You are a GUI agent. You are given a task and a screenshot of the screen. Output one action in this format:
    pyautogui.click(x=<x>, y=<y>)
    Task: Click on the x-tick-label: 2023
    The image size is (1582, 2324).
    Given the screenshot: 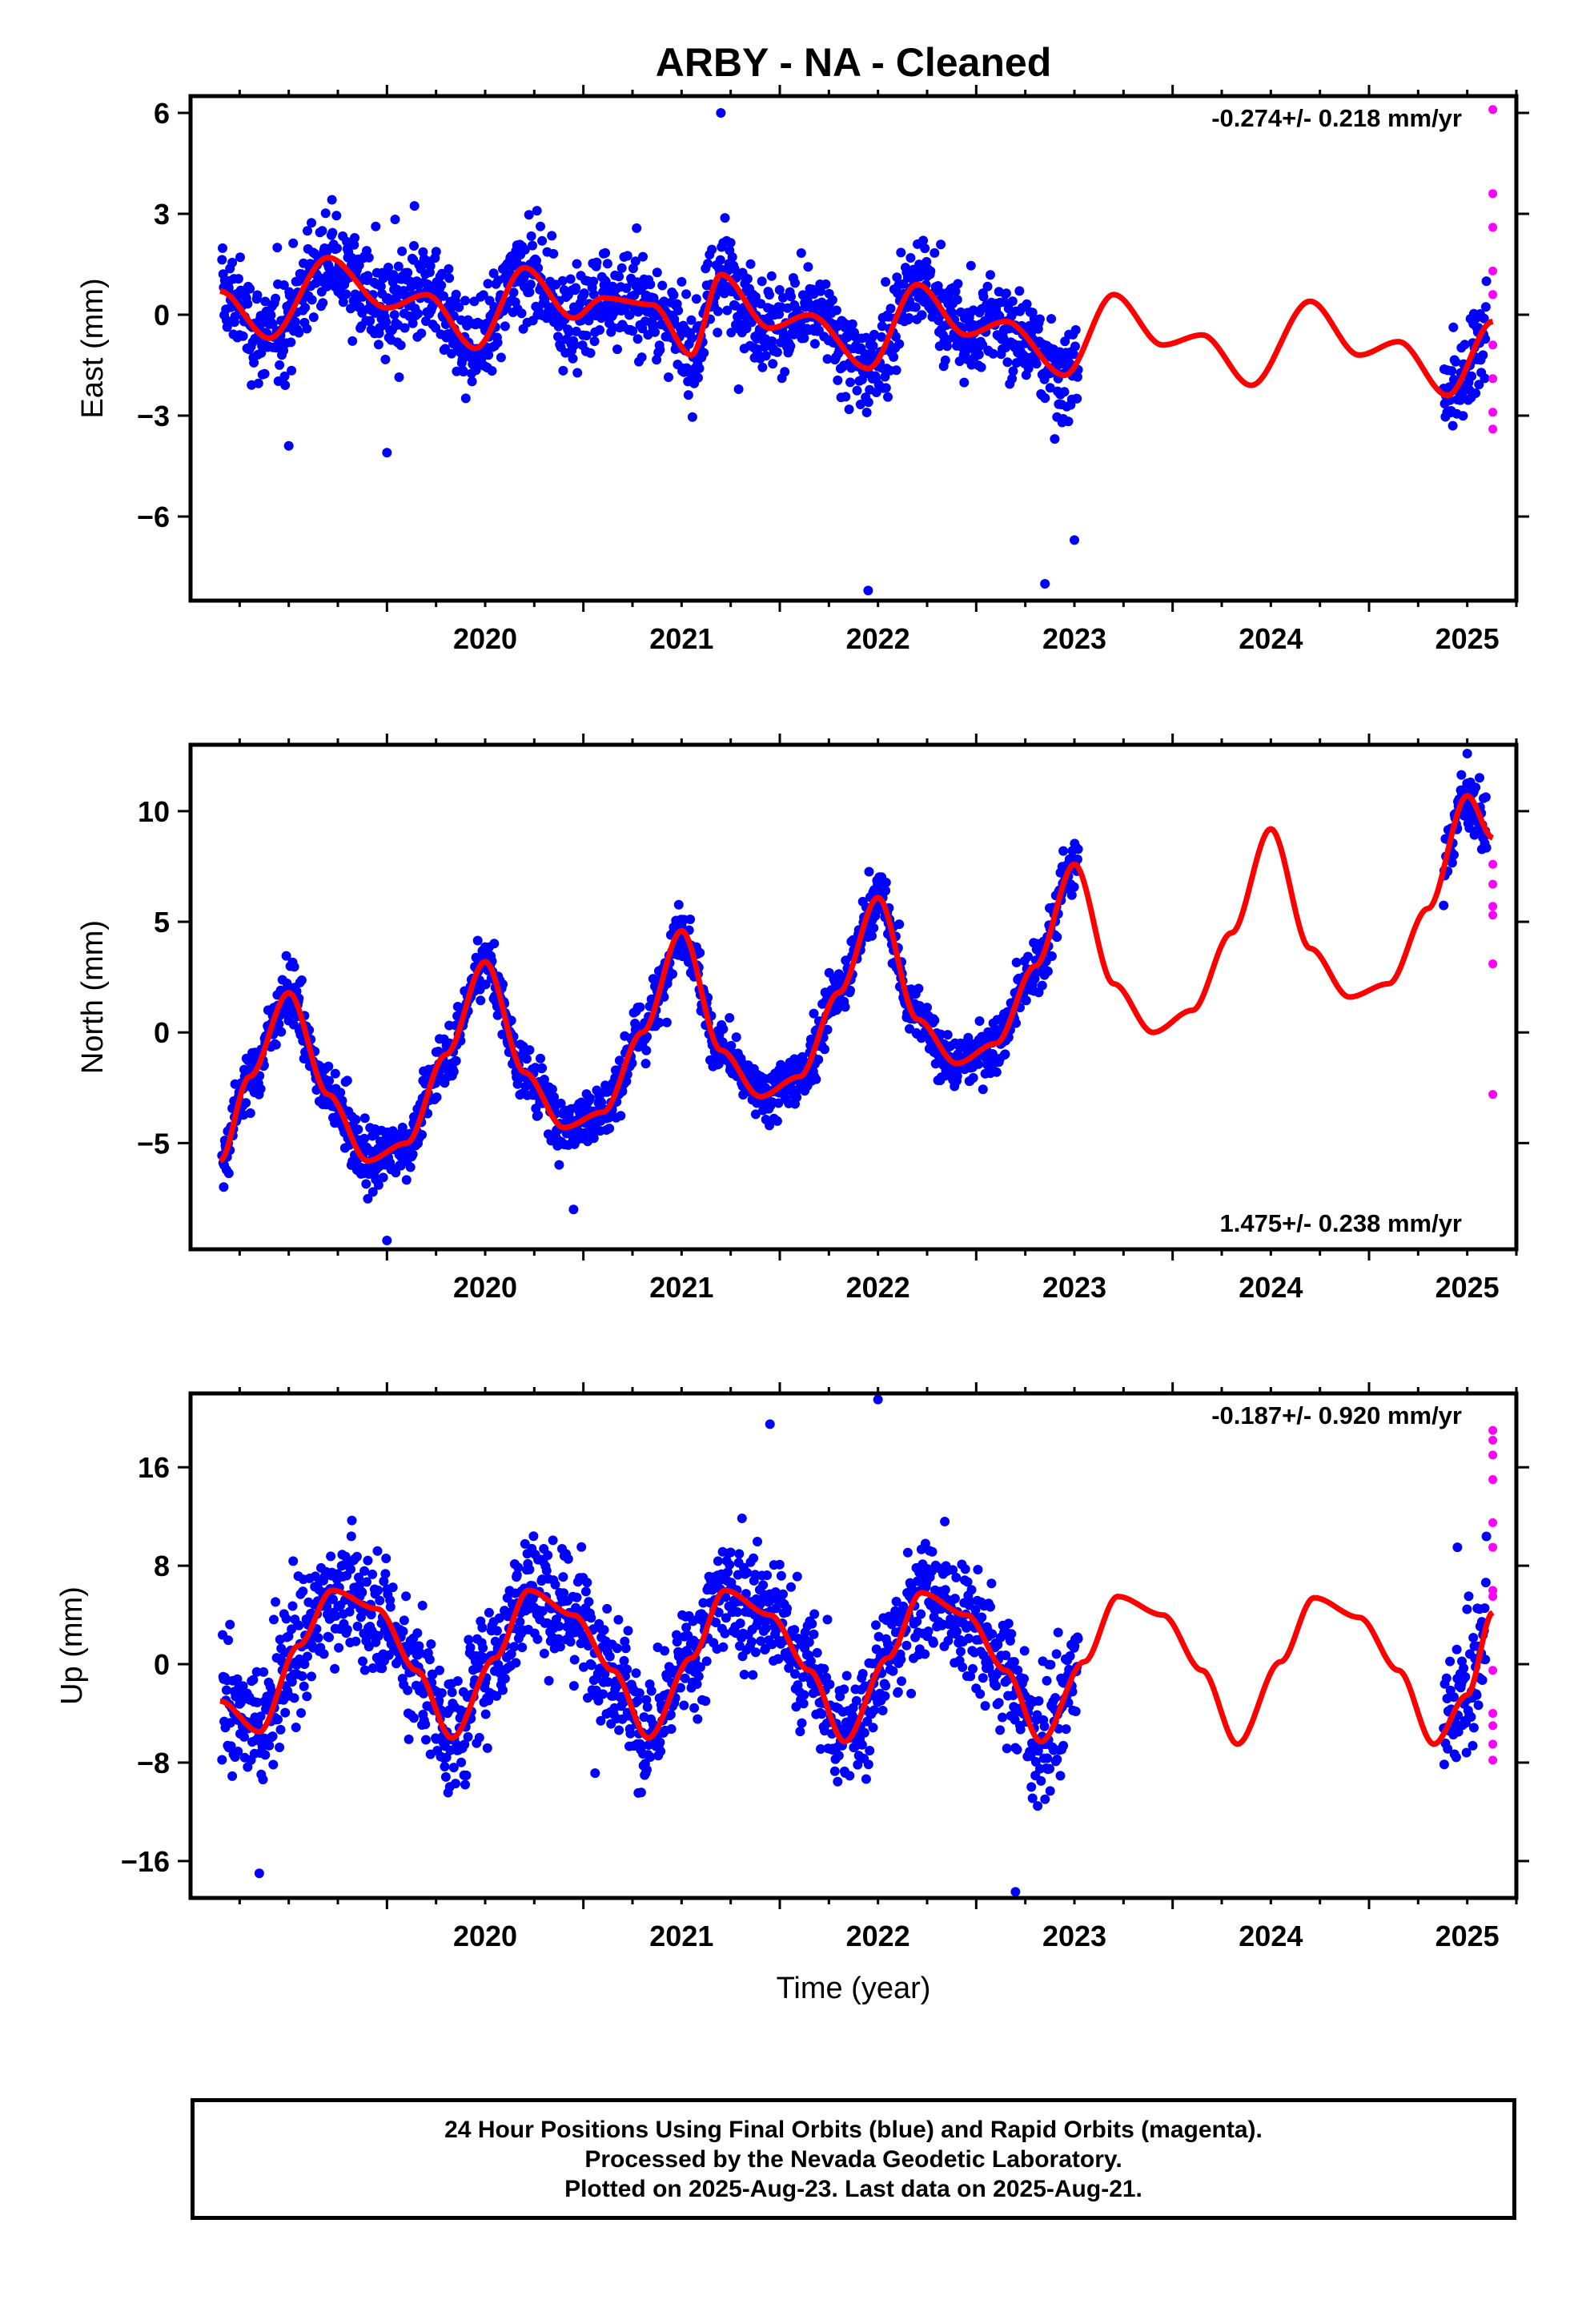 What is the action you would take?
    pyautogui.click(x=1074, y=638)
    